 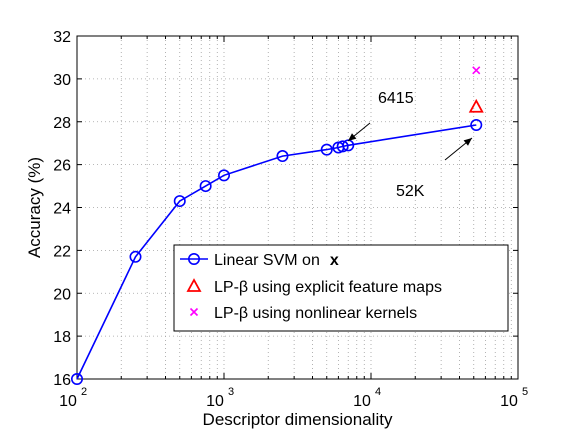 I want to click on annotation-label: 6415, so click(x=396, y=98).